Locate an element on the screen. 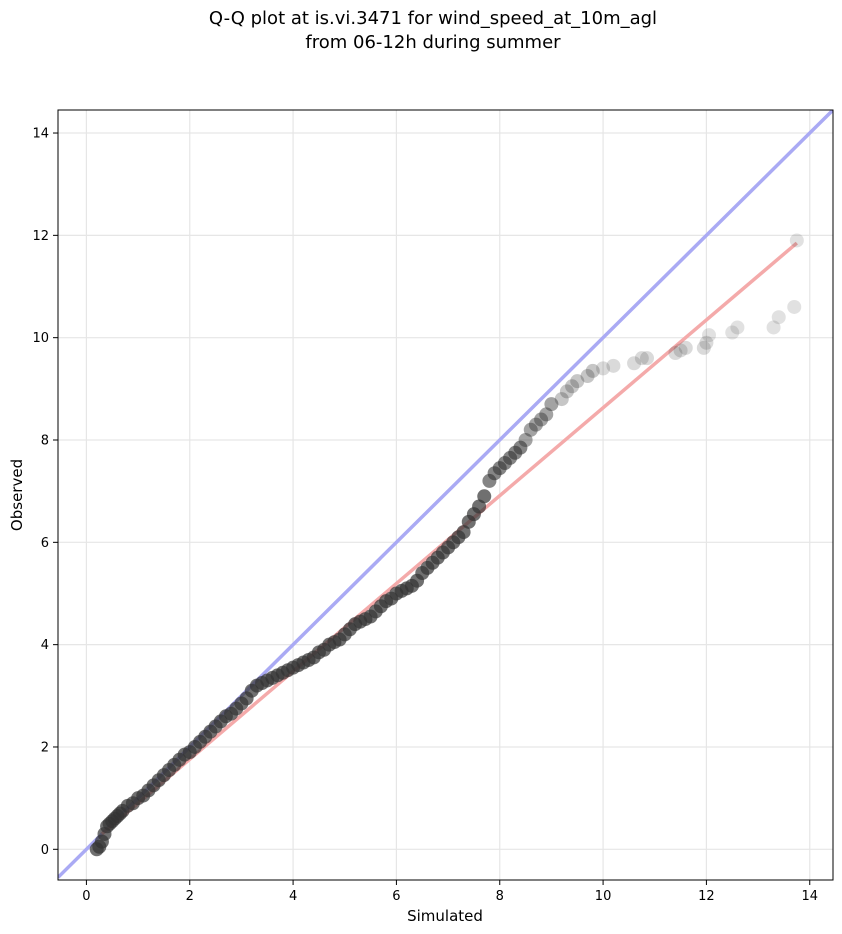  x-tick-label: 8 is located at coordinates (500, 896).